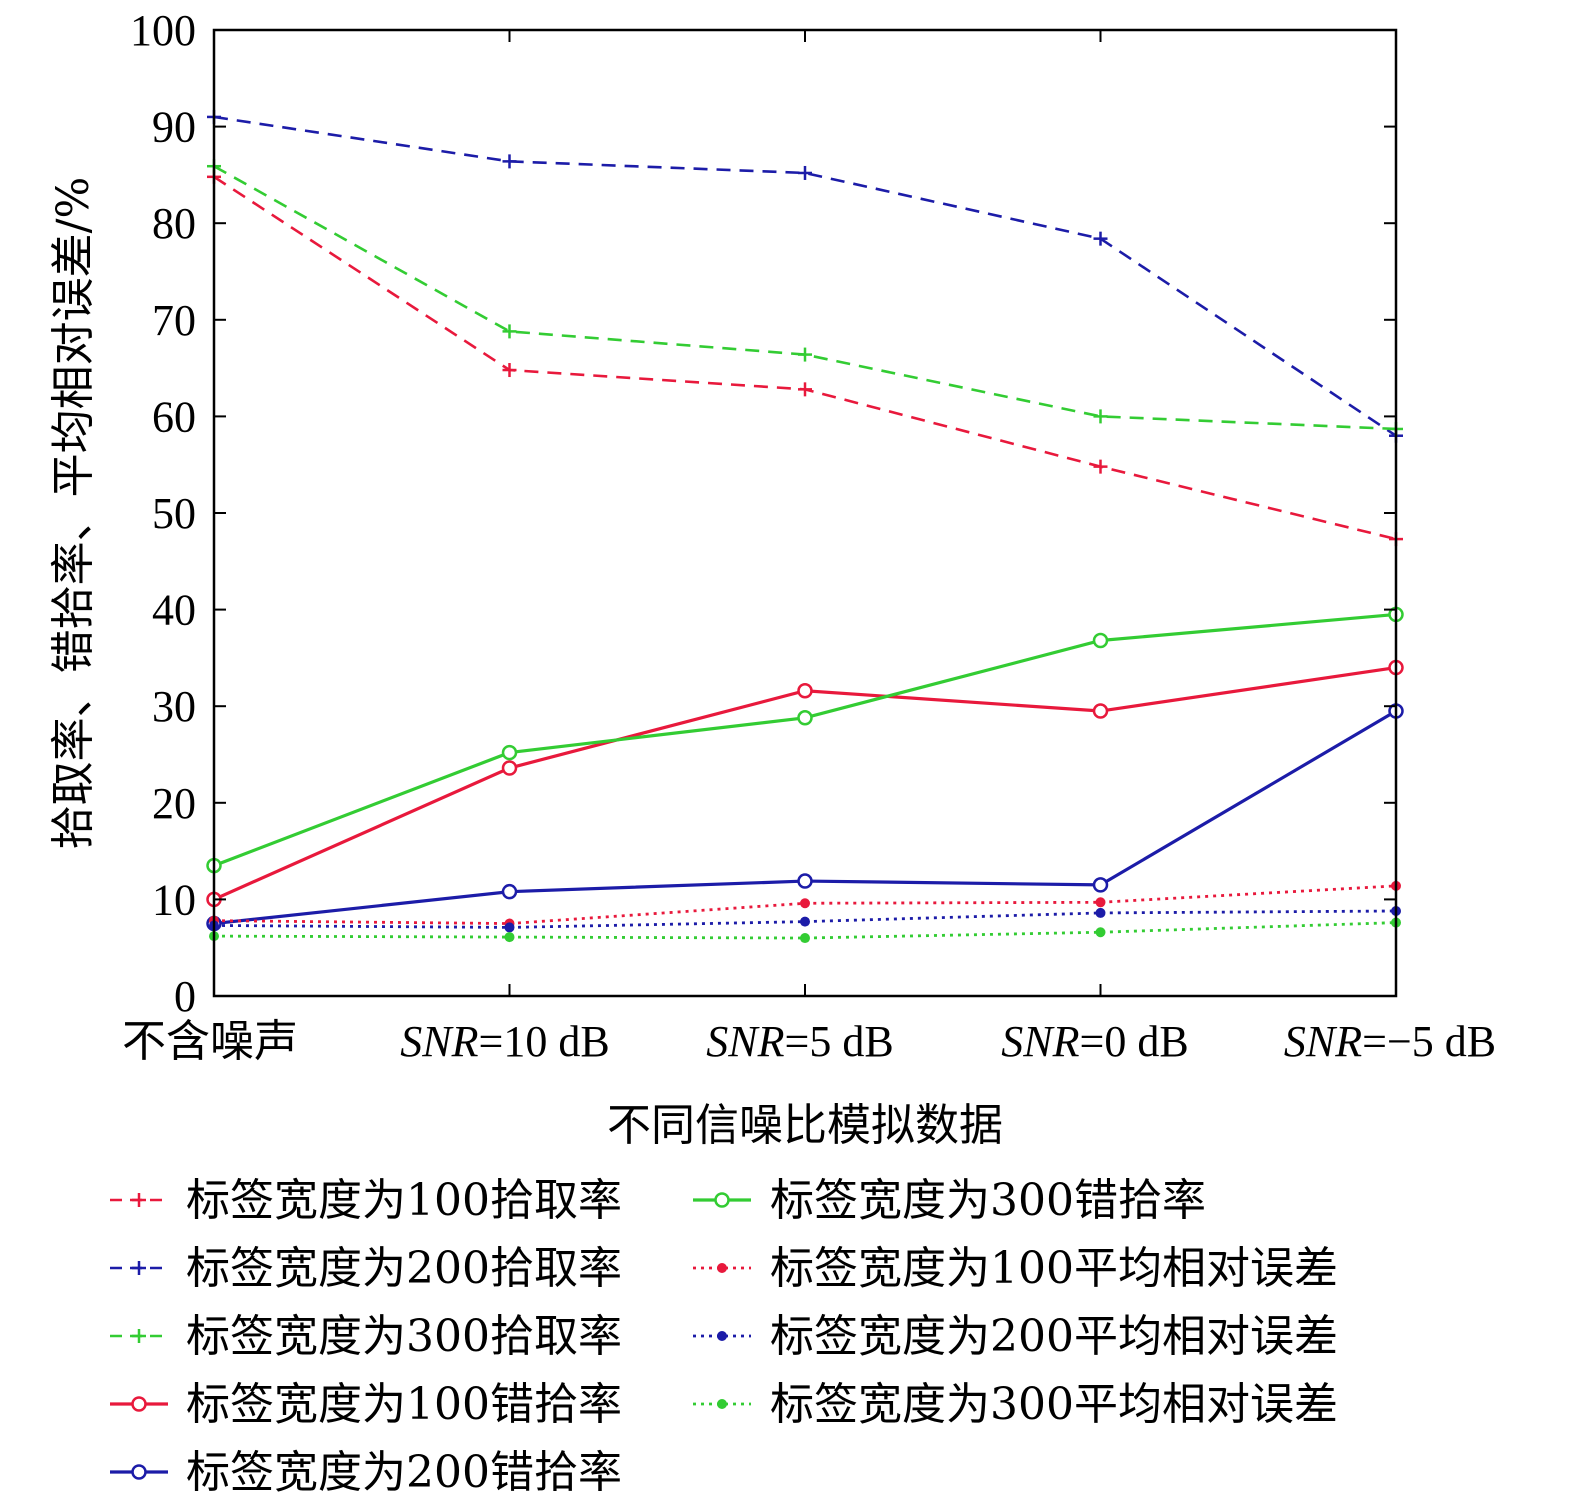  What do you see at coordinates (163, 30) in the screenshot?
I see `y-tick-label: 100` at bounding box center [163, 30].